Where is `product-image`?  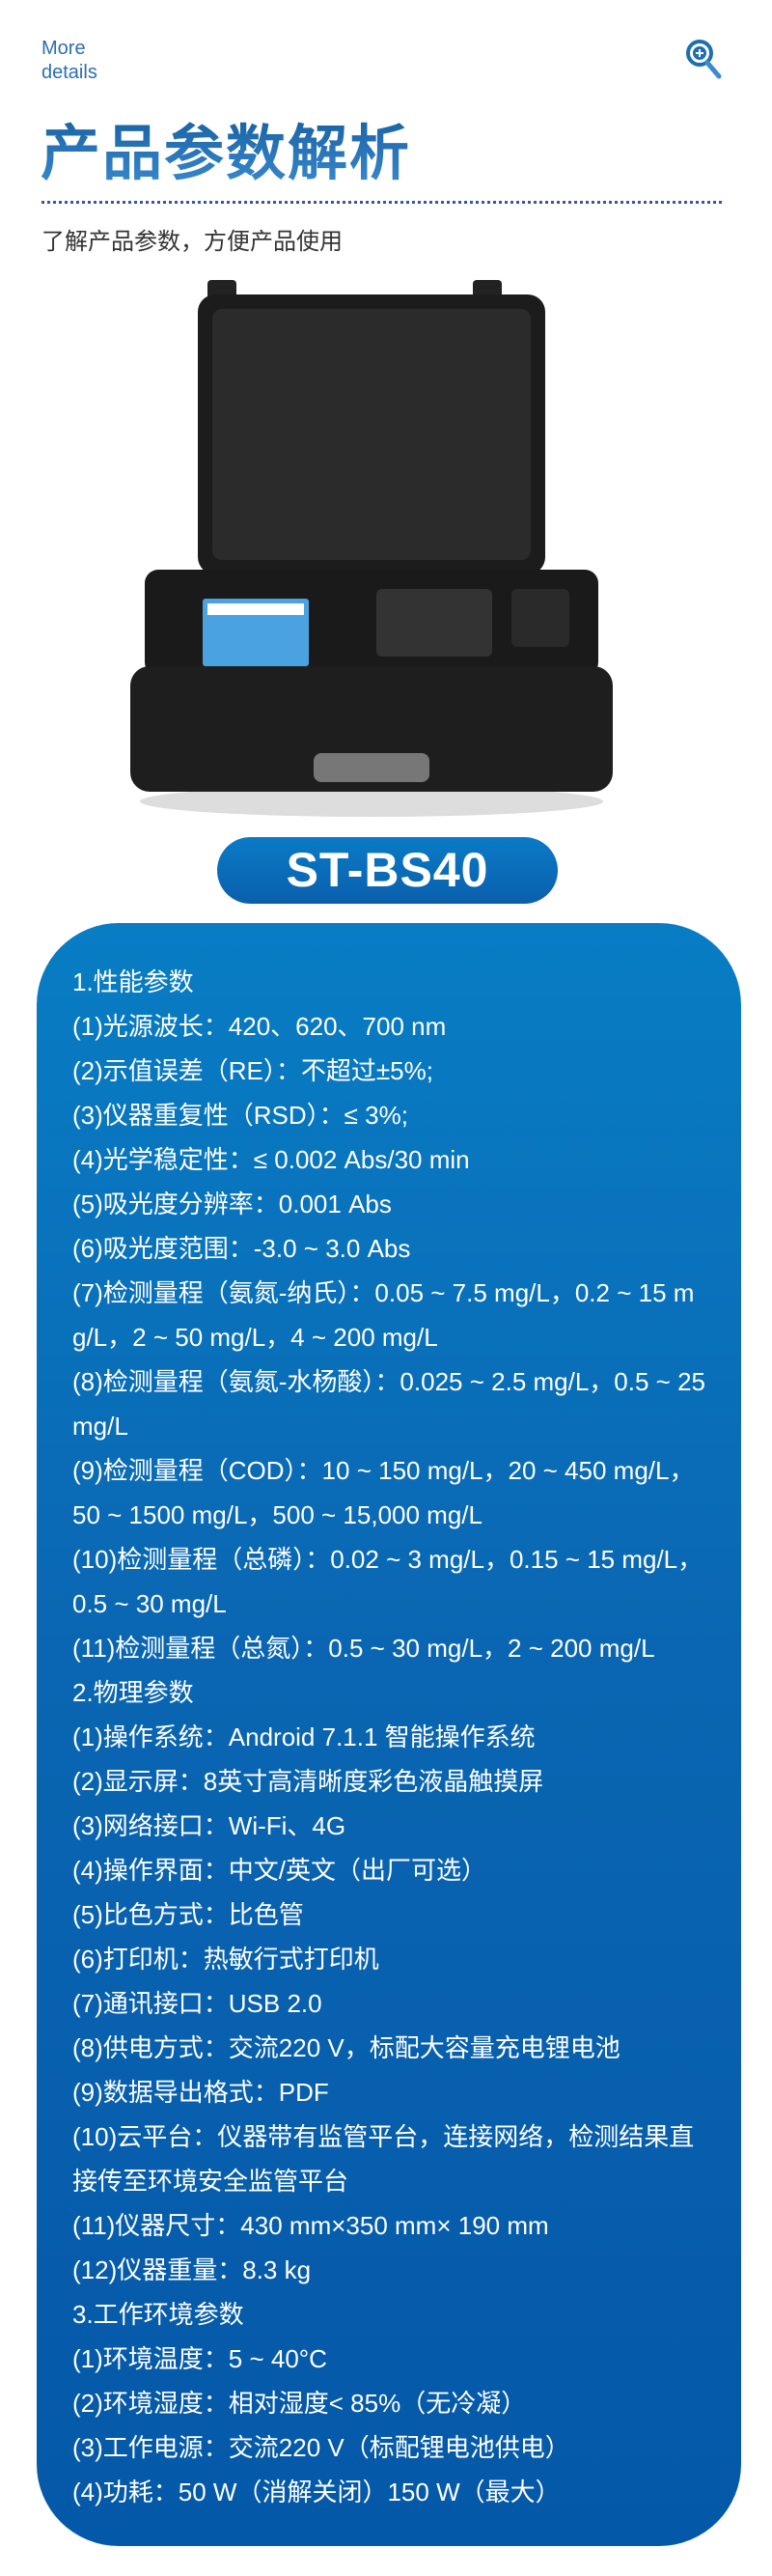 product-image is located at coordinates (371, 549).